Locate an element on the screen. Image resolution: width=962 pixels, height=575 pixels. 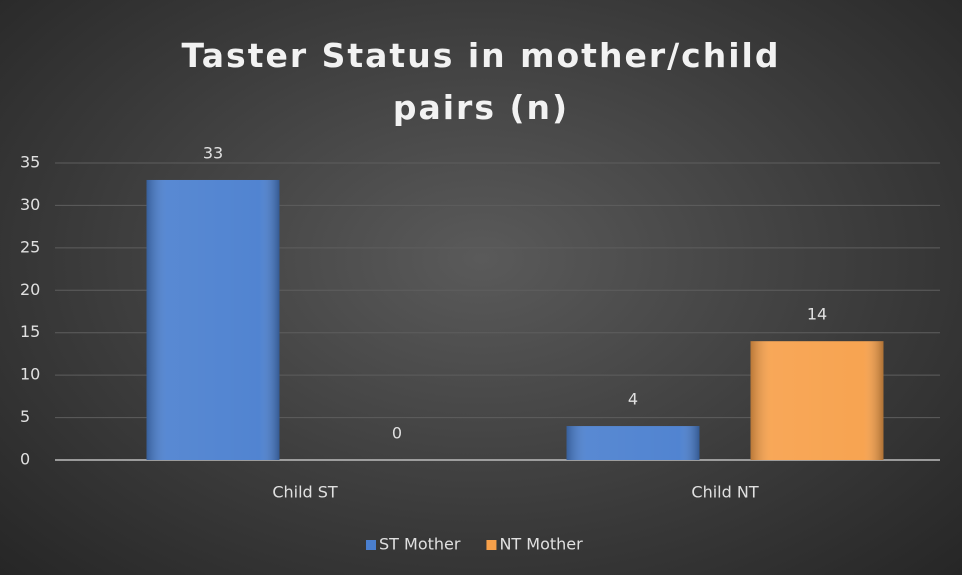
x-tick-label: Child NT is located at coordinates (724, 492).